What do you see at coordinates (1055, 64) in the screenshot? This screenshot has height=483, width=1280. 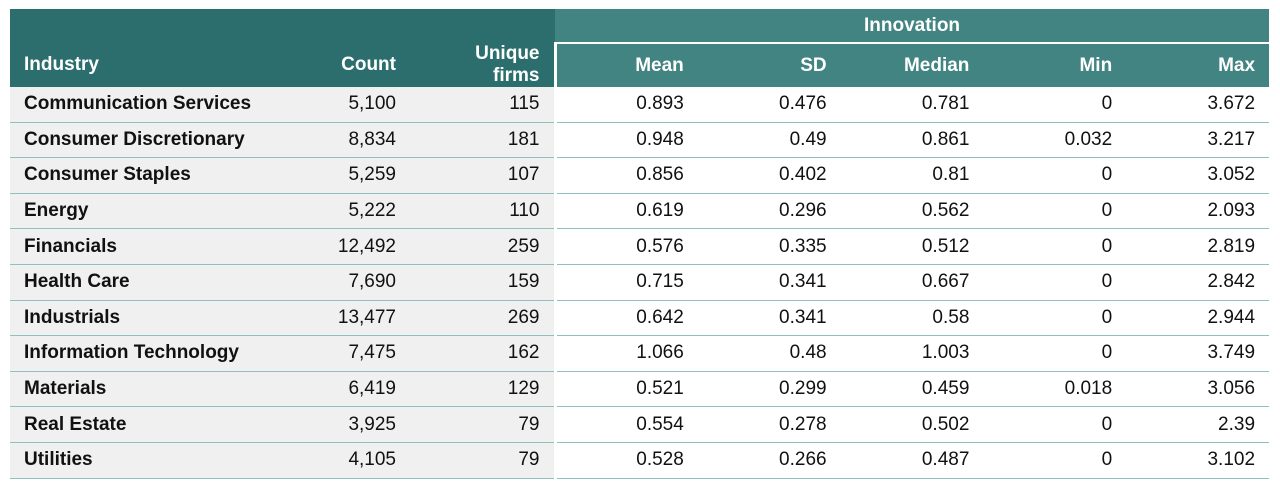 I see `col-header-min: Min` at bounding box center [1055, 64].